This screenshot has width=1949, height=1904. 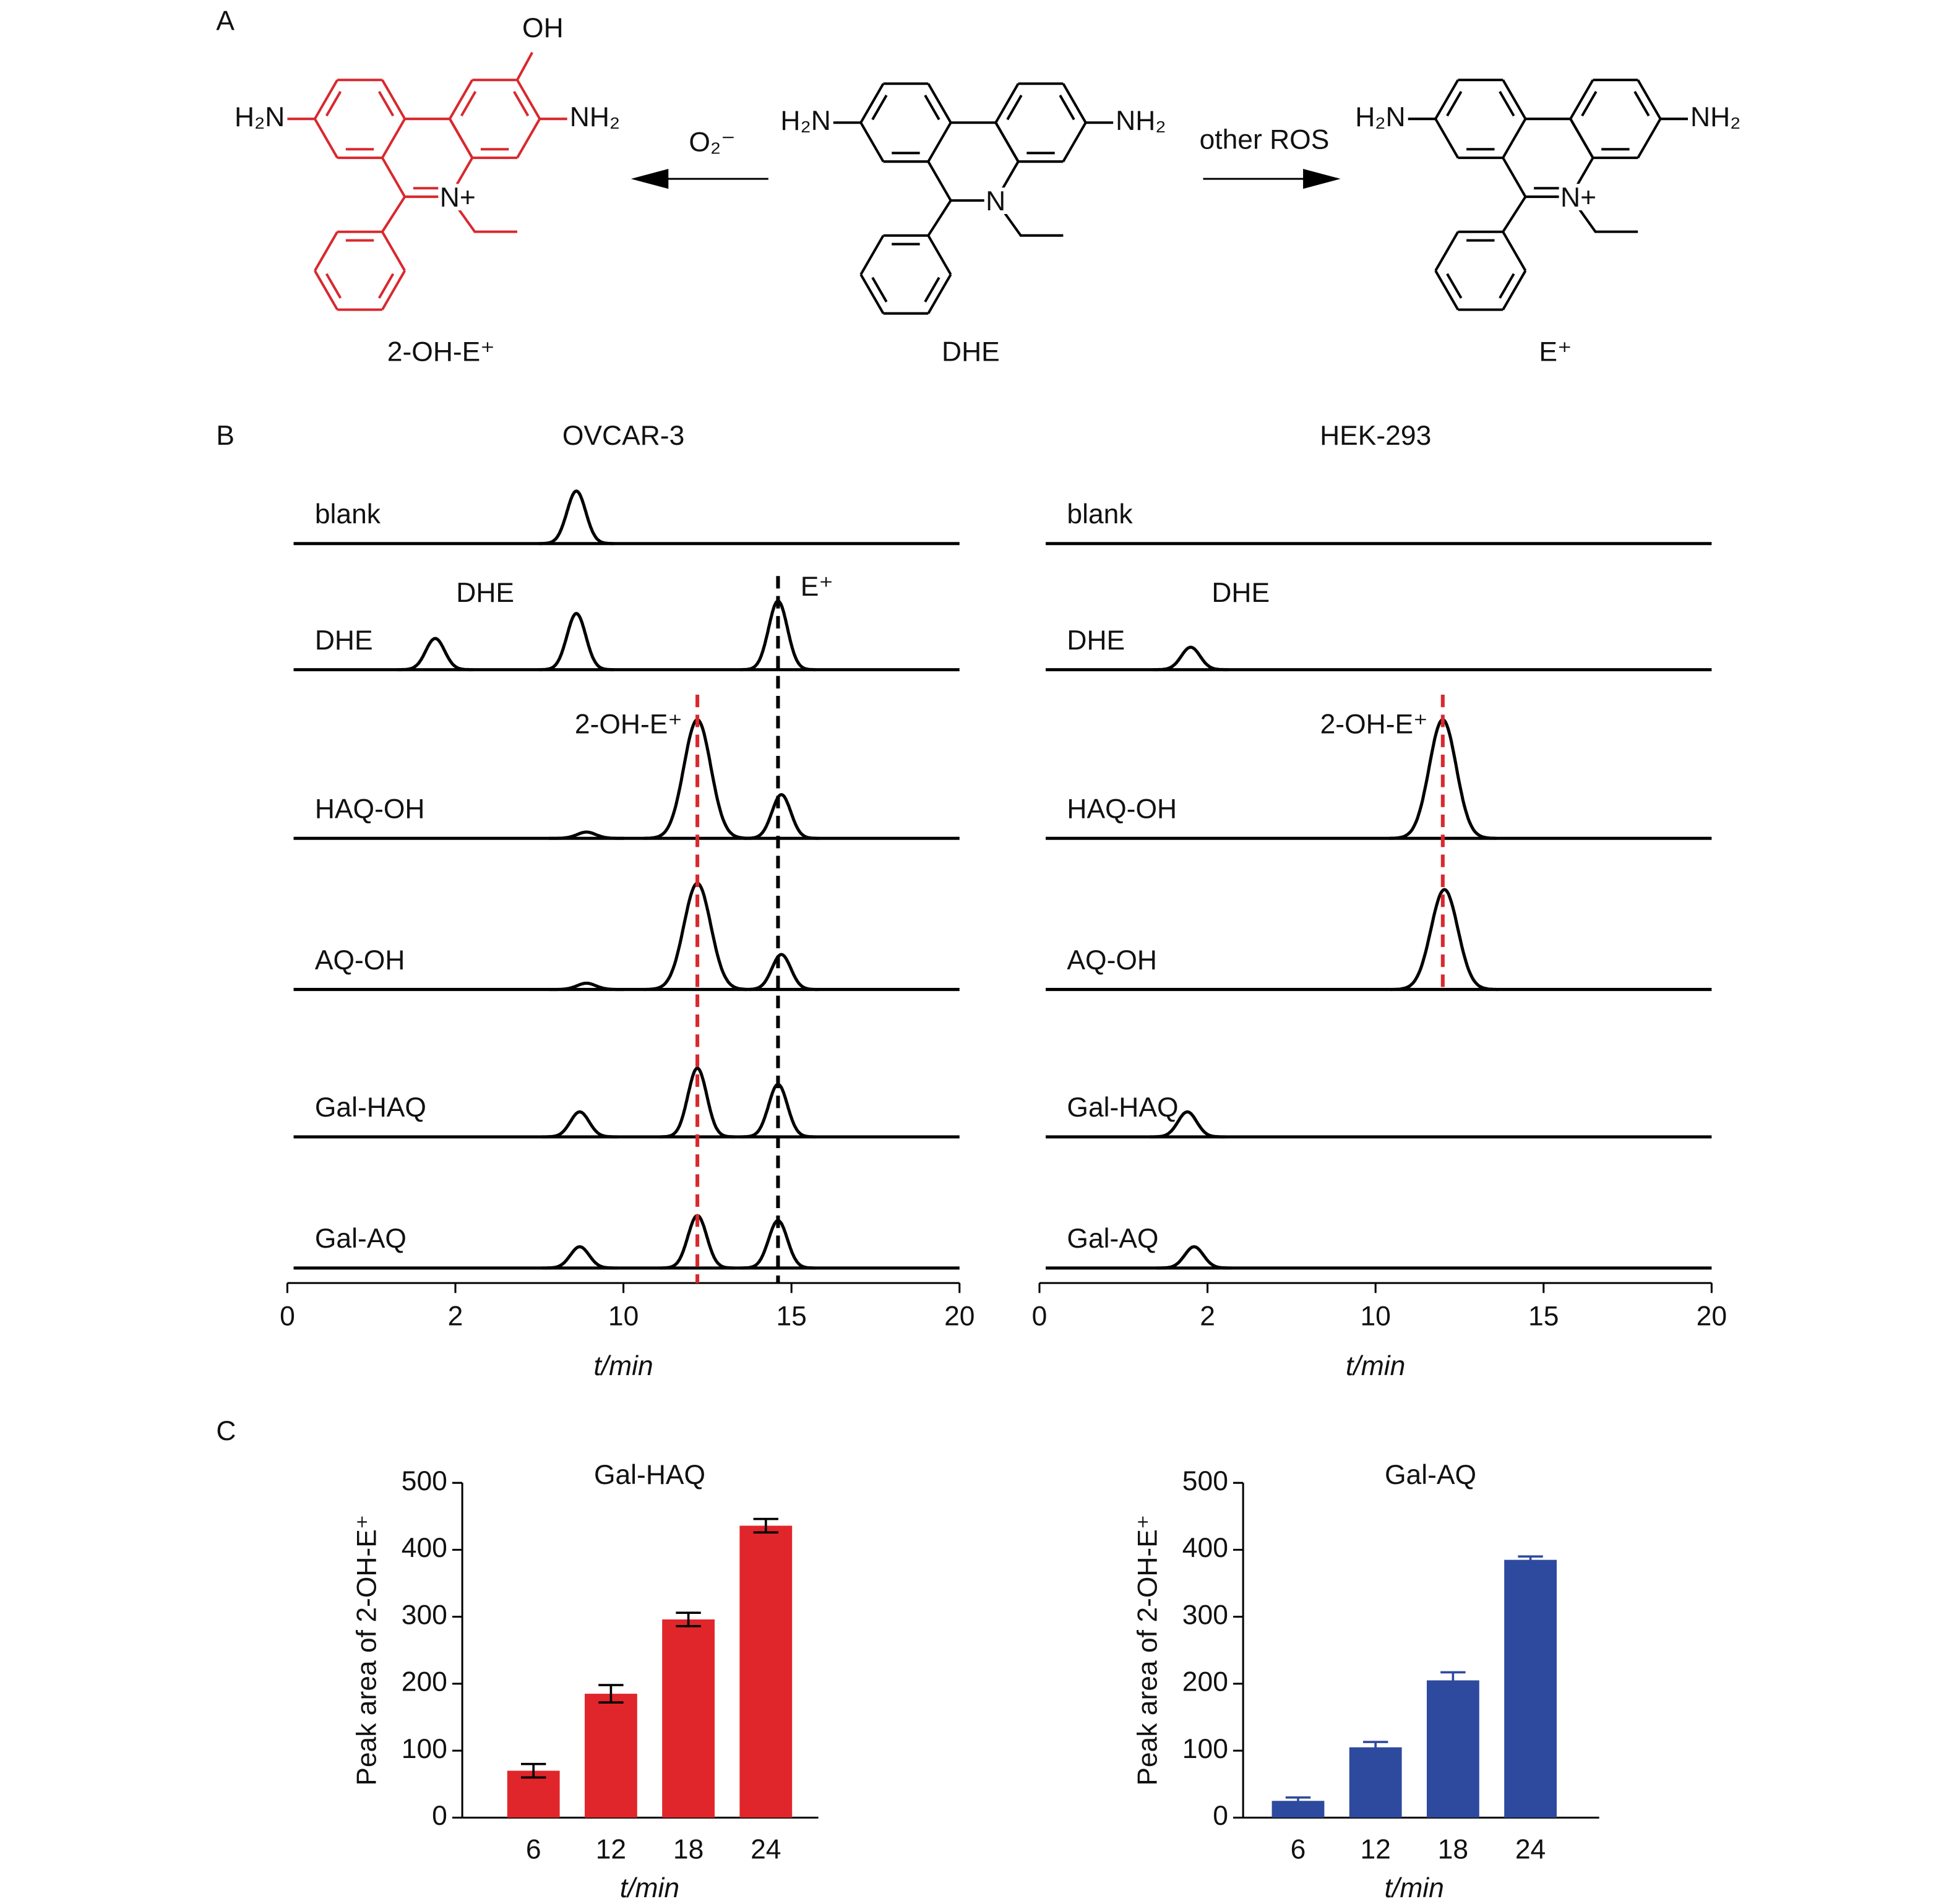 I want to click on y-tick-label: 400, so click(x=1205, y=1548).